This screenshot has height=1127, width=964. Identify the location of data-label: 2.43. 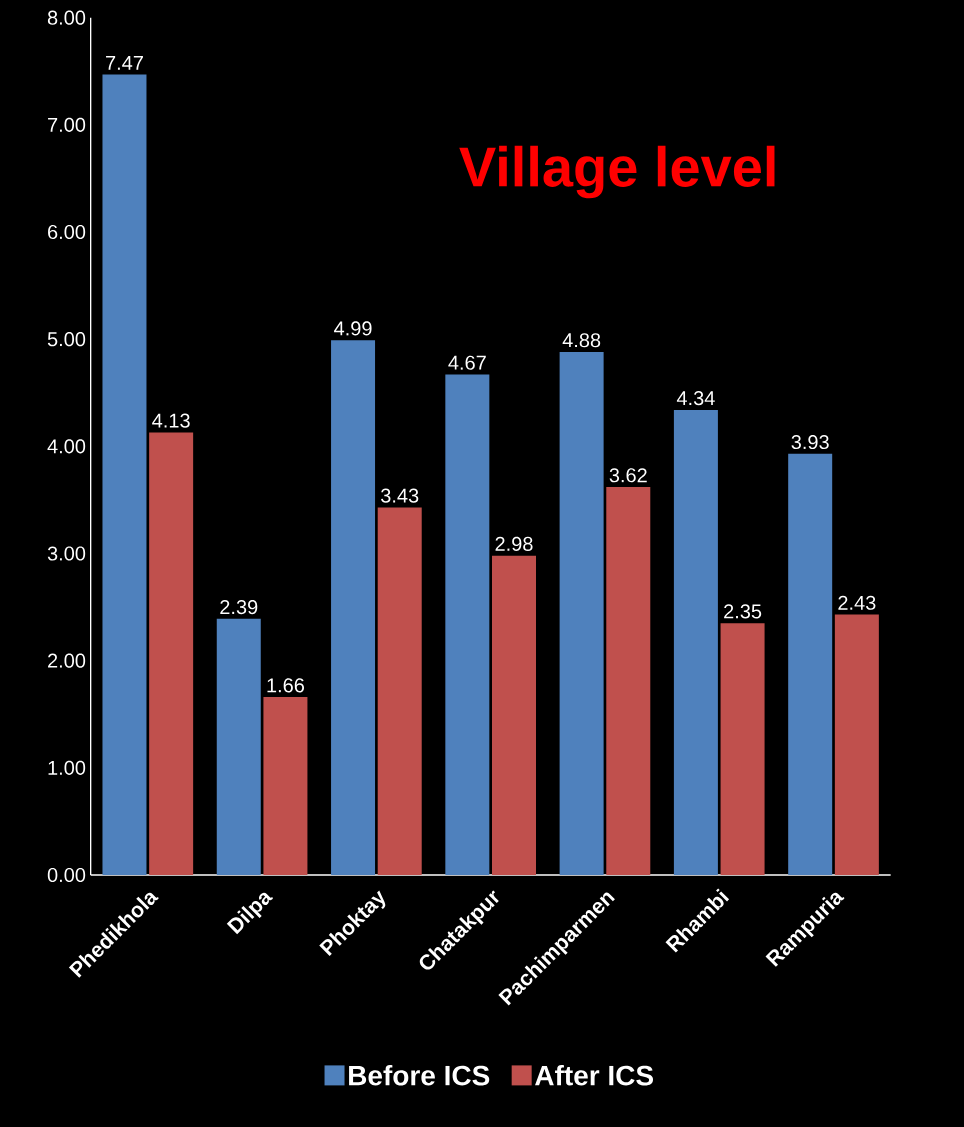
(857, 602).